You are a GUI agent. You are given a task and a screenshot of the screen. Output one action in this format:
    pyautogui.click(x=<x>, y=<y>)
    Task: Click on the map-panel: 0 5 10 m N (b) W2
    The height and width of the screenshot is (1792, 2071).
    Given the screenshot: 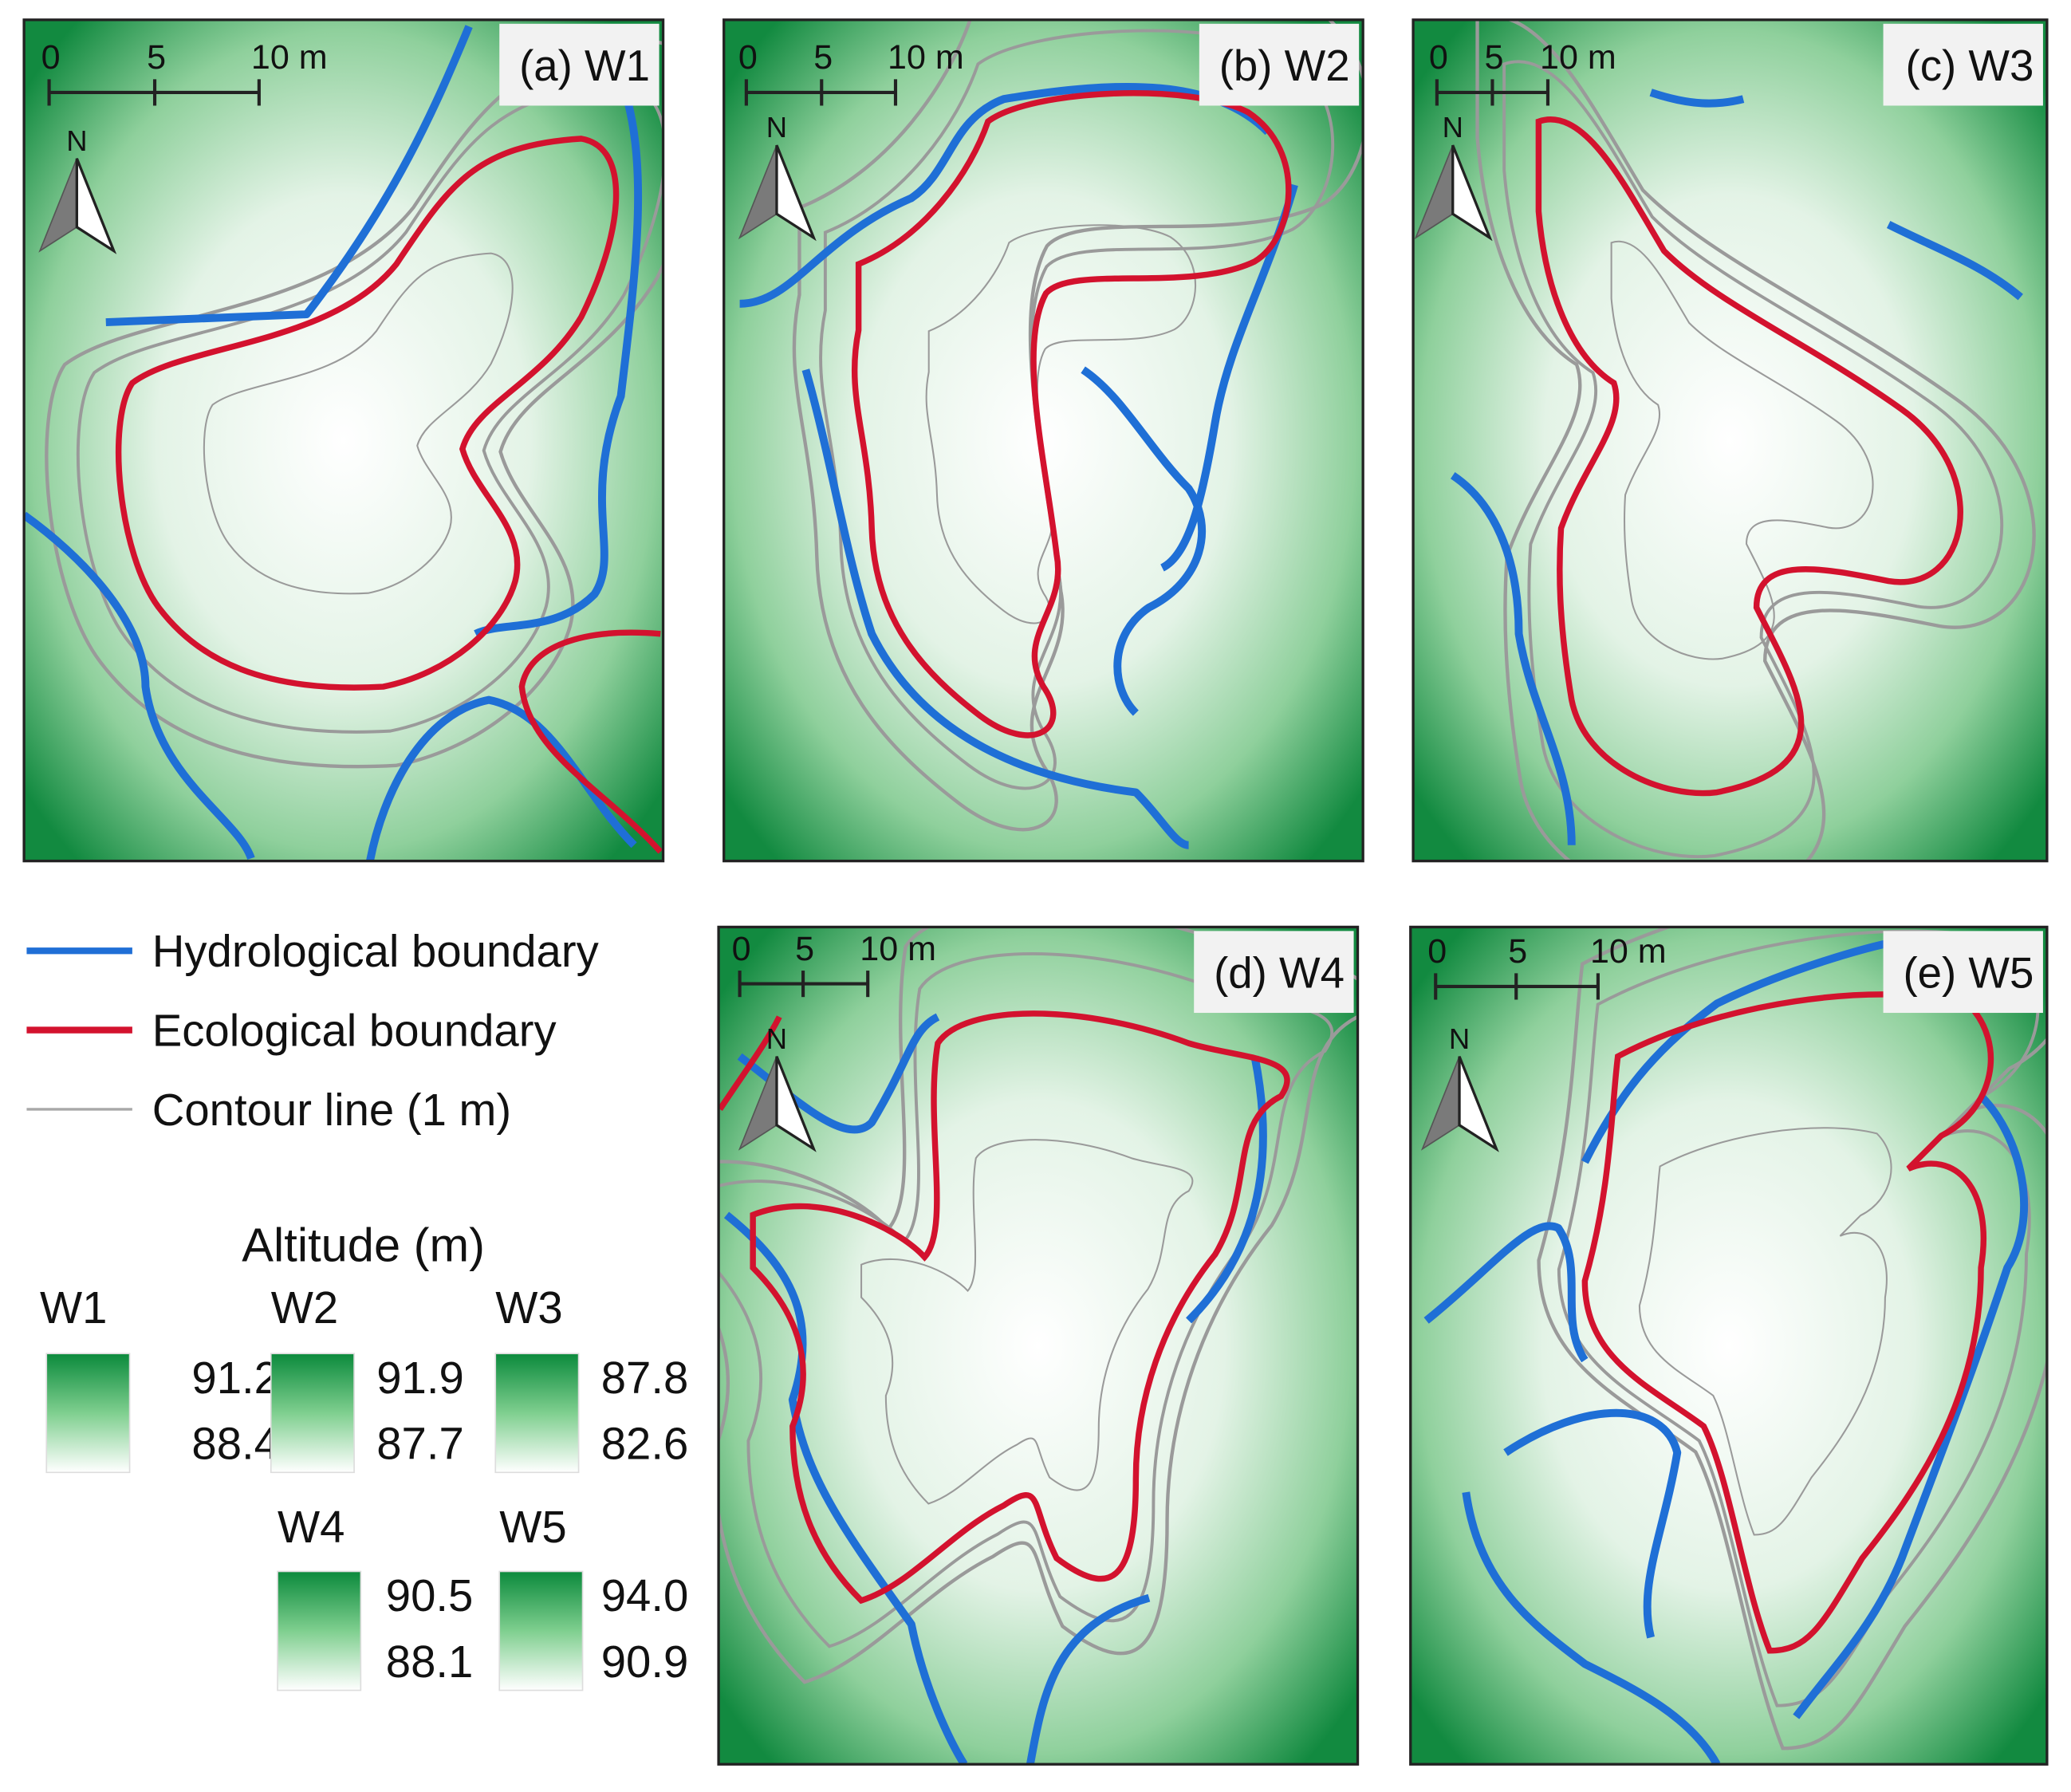 What is the action you would take?
    pyautogui.click(x=1043, y=440)
    